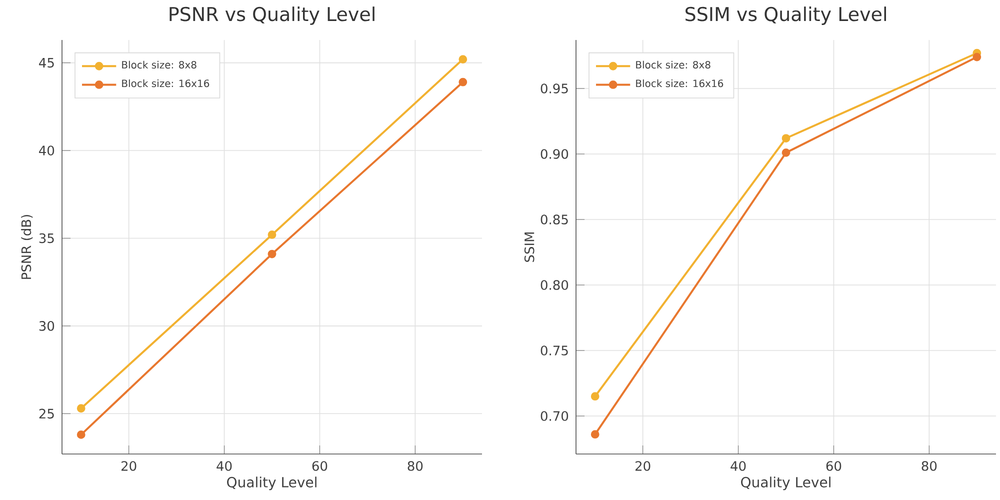  Describe the element at coordinates (529, 247) in the screenshot. I see `y-axis-title: SSIM` at that location.